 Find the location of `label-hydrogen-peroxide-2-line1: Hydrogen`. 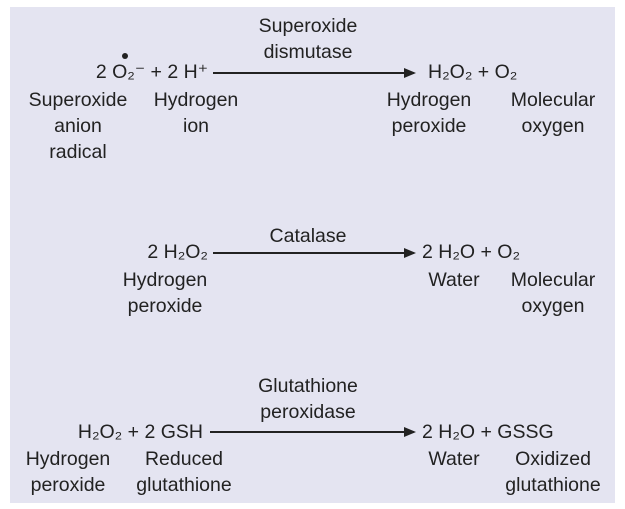

label-hydrogen-peroxide-2-line1: Hydrogen is located at coordinates (165, 280).